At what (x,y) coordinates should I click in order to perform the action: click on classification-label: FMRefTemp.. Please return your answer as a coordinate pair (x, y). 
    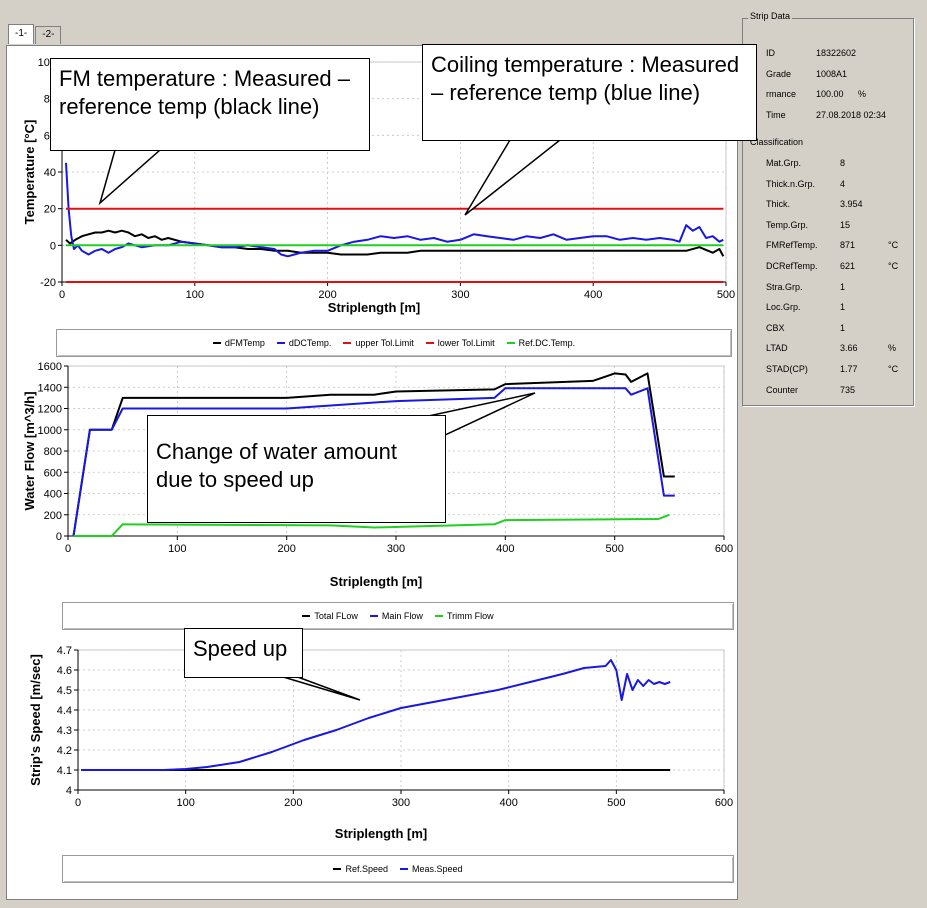
    Looking at the image, I should click on (792, 245).